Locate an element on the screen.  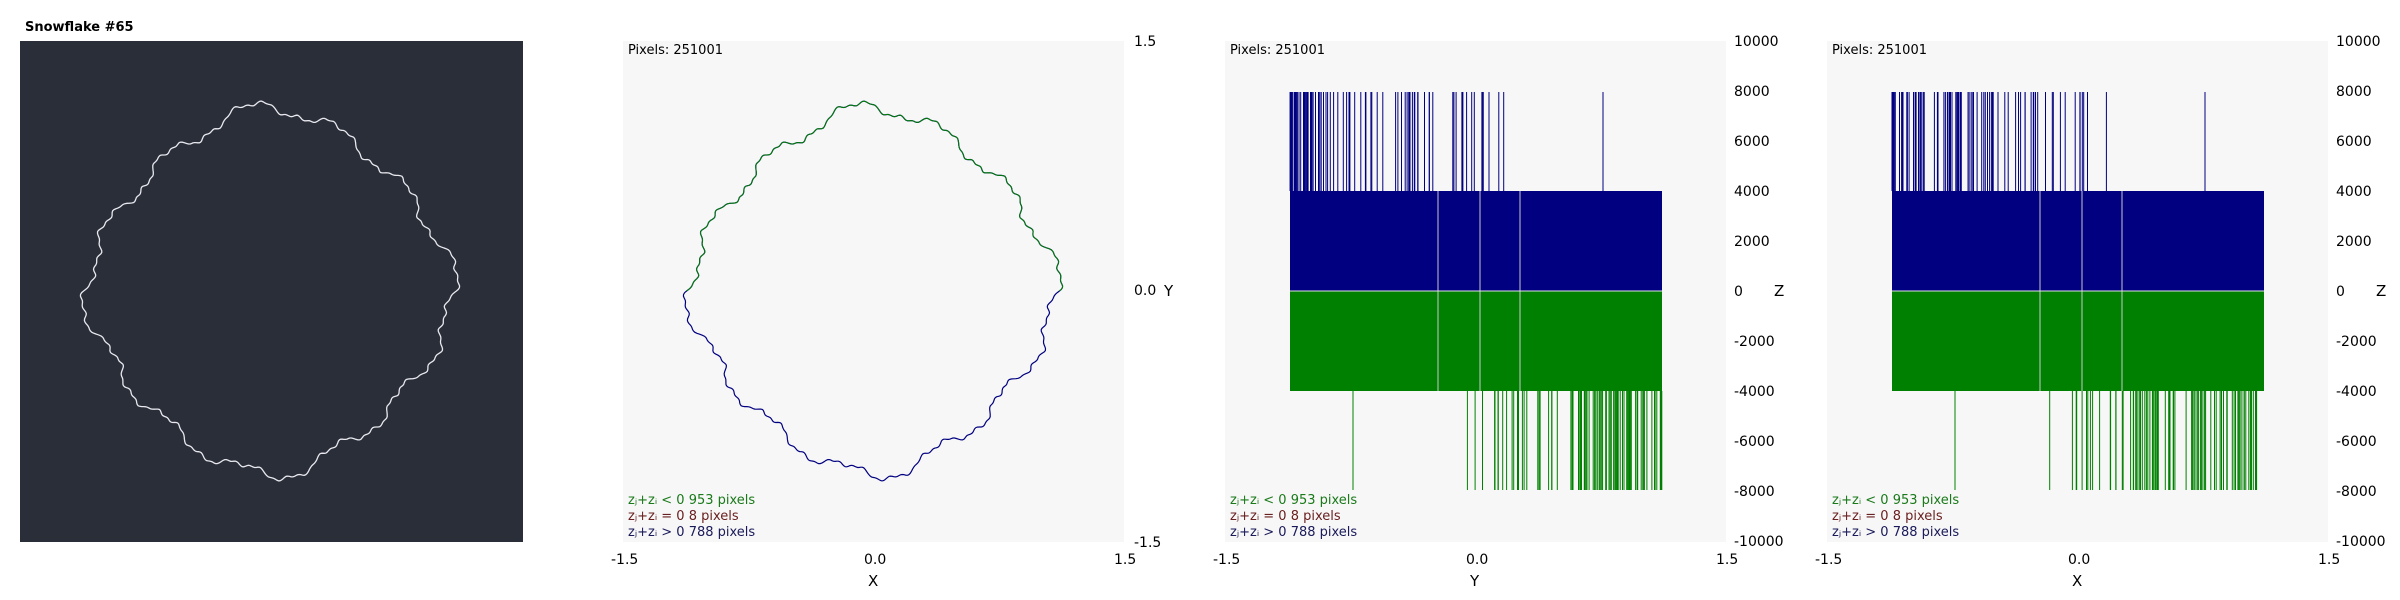
xz-z-tick: 0 is located at coordinates (2340, 292).